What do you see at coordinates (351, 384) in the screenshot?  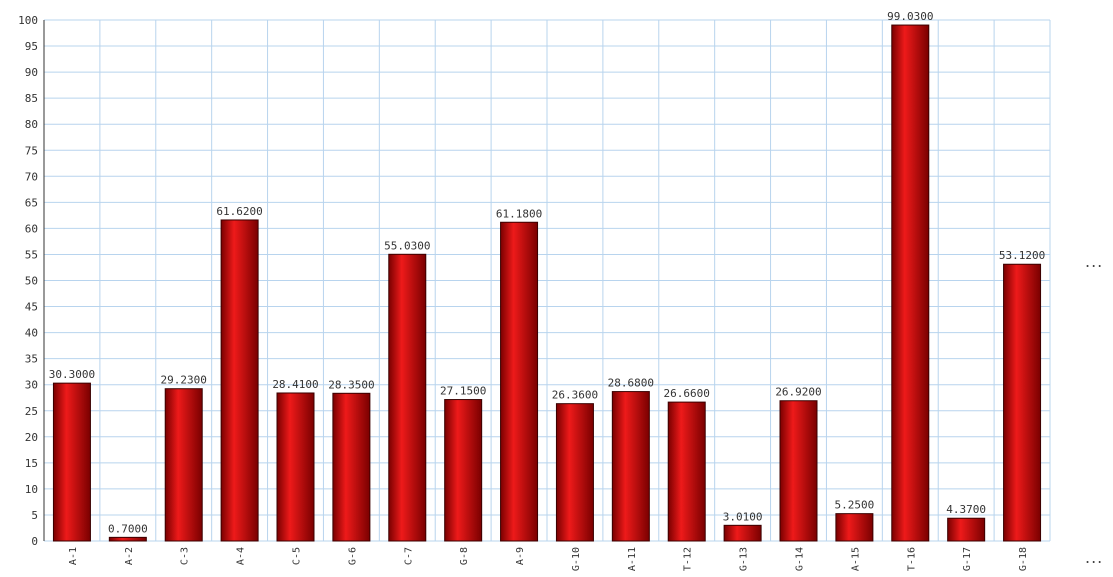 I see `value-label-G-6: 28.3500` at bounding box center [351, 384].